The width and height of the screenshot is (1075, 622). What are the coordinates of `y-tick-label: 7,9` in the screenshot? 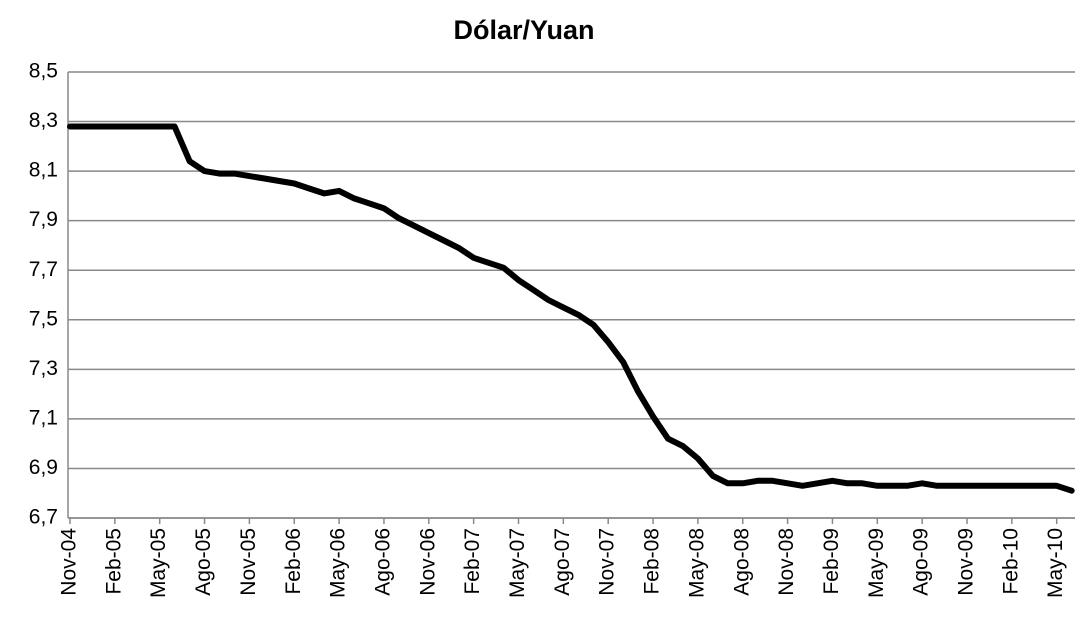 It's located at (43, 219).